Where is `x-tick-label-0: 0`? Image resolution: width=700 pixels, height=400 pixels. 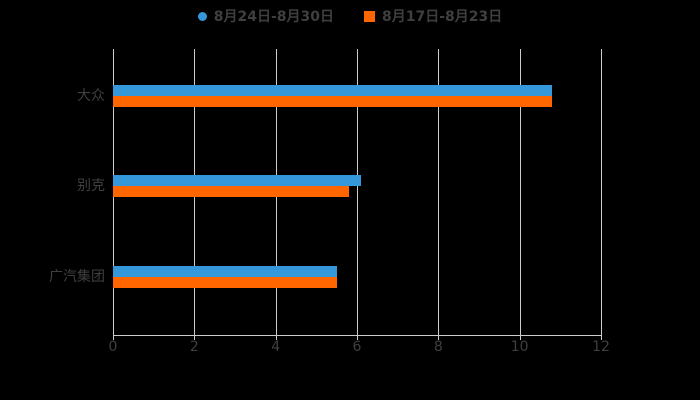 x-tick-label-0: 0 is located at coordinates (113, 347).